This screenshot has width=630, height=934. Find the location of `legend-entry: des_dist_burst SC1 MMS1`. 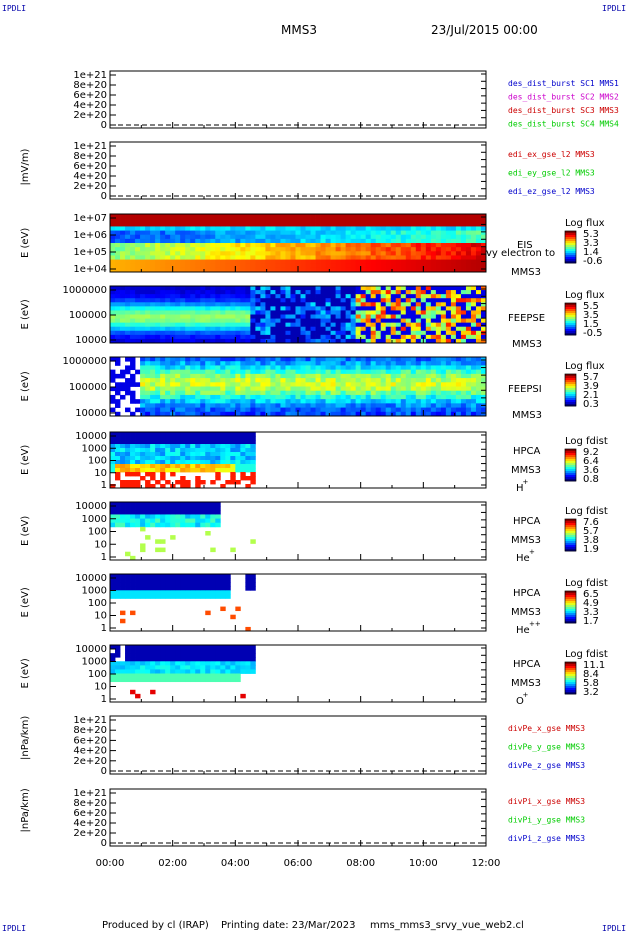

legend-entry: des_dist_burst SC1 MMS1 is located at coordinates (563, 83).